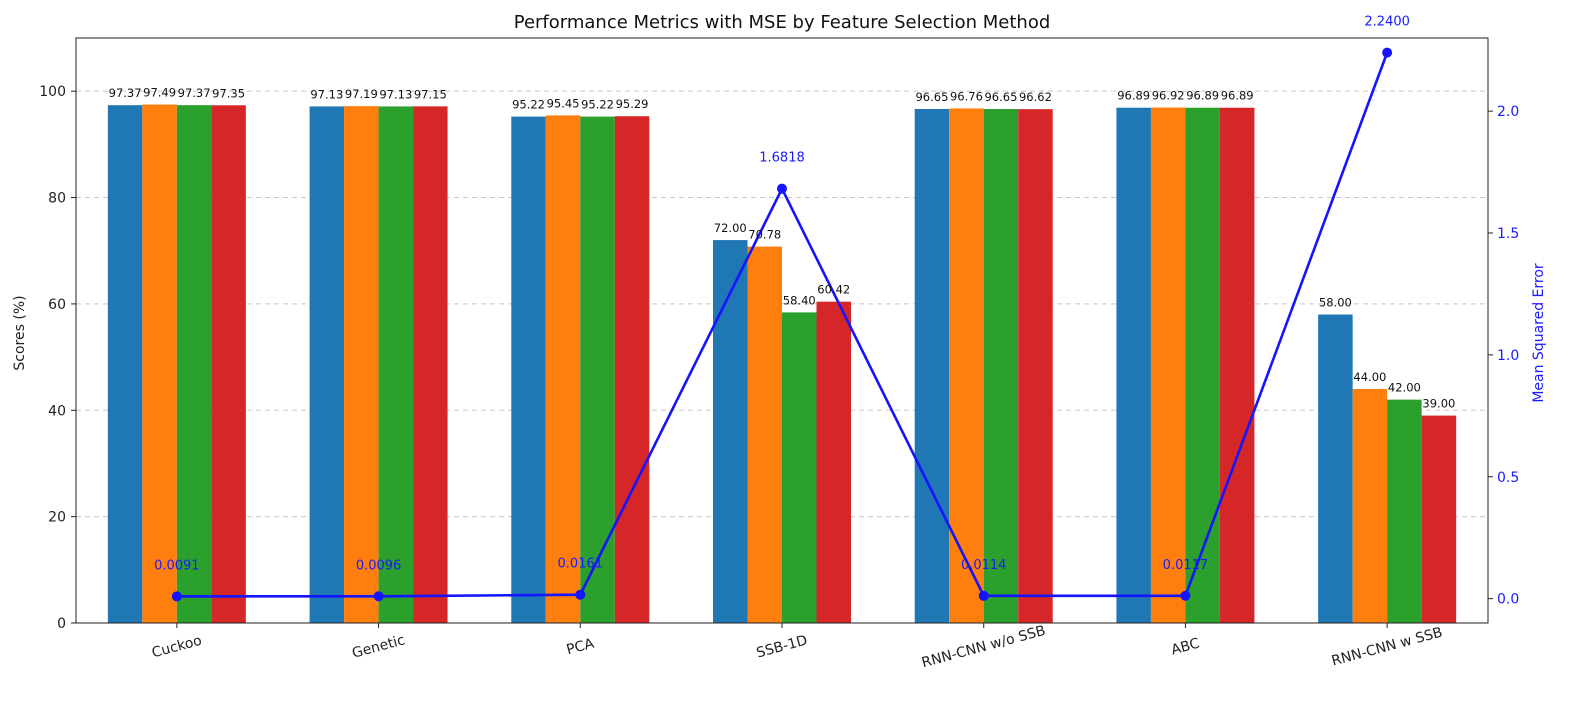  Describe the element at coordinates (61, 624) in the screenshot. I see `y-tick-label: 0` at that location.